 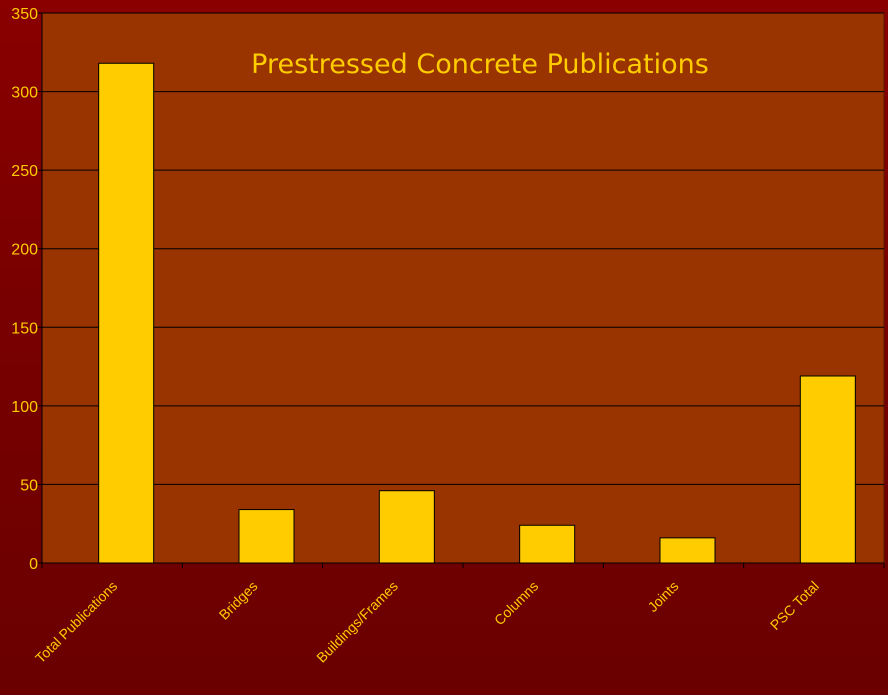 What do you see at coordinates (24, 93) in the screenshot?
I see `y-tick-label: 300` at bounding box center [24, 93].